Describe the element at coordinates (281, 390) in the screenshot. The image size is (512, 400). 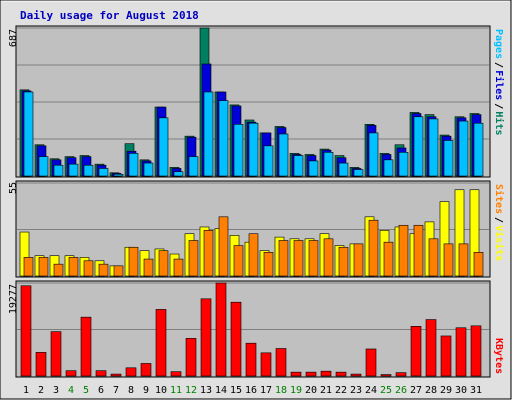
I see `x-tick-label: 18` at that location.